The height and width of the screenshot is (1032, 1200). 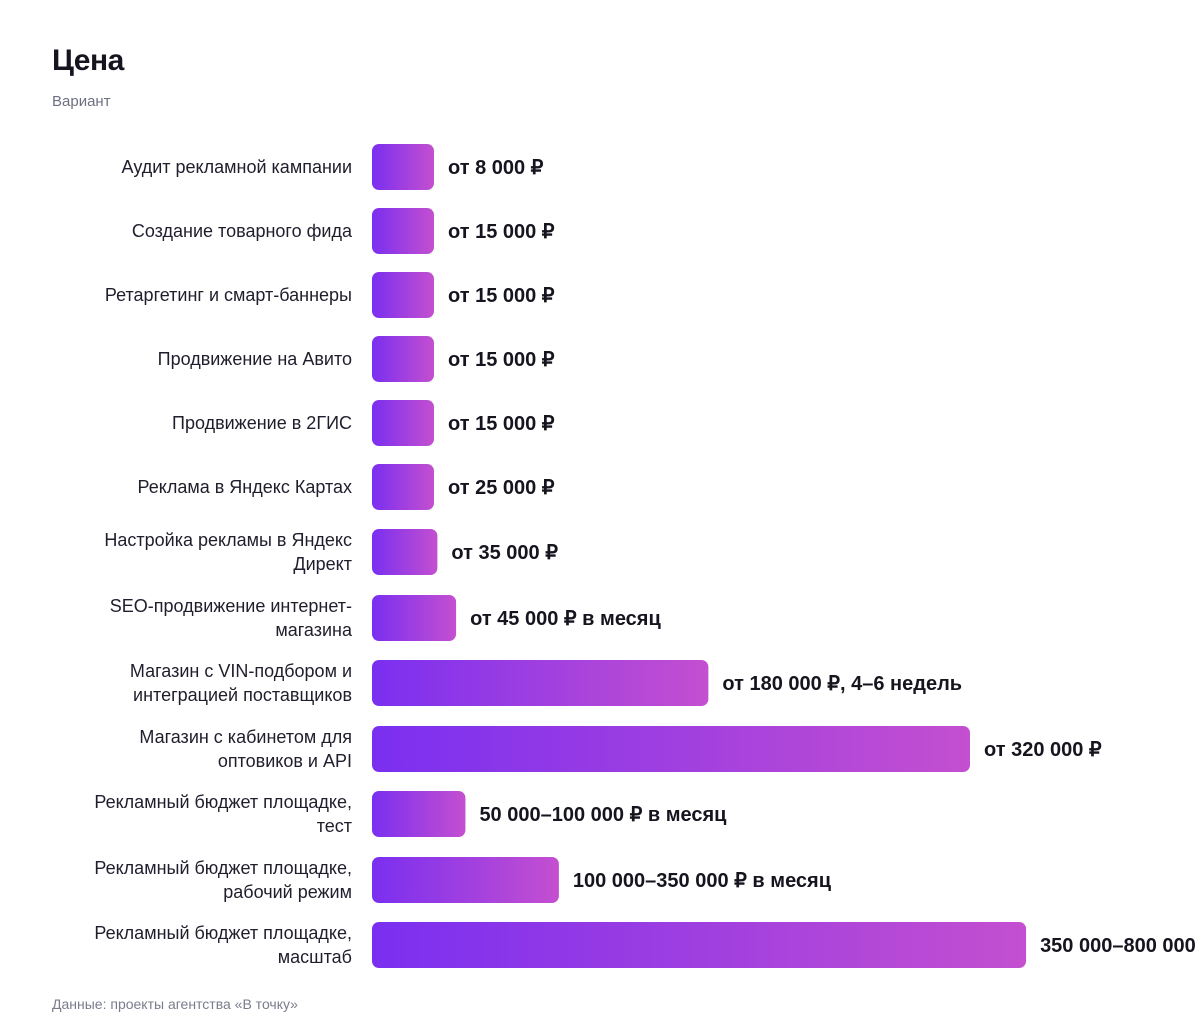 What do you see at coordinates (223, 814) in the screenshot?
I see `category-label: Рекламный бюджет площадке, тест` at bounding box center [223, 814].